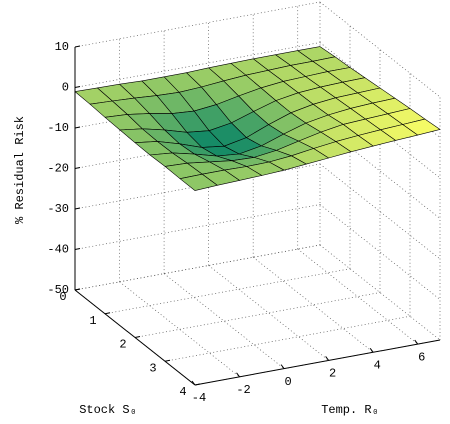  What do you see at coordinates (287, 382) in the screenshot?
I see `x-tick-label: 0` at bounding box center [287, 382].